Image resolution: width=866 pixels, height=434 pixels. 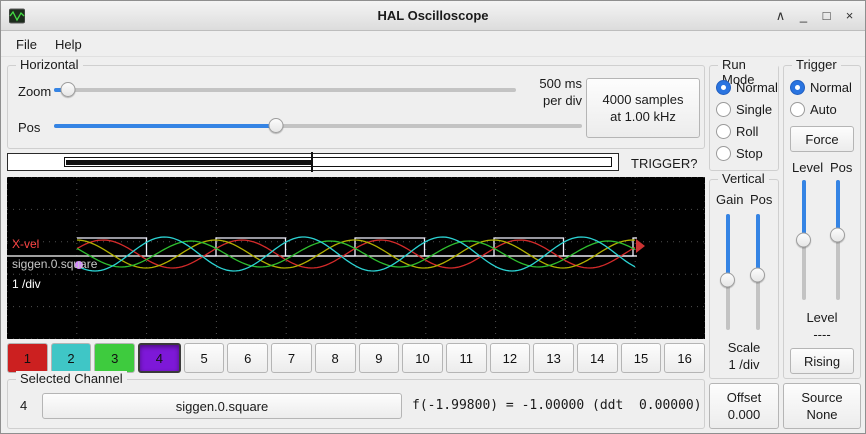 I want to click on vertical-pos-label: Pos, so click(x=761, y=199).